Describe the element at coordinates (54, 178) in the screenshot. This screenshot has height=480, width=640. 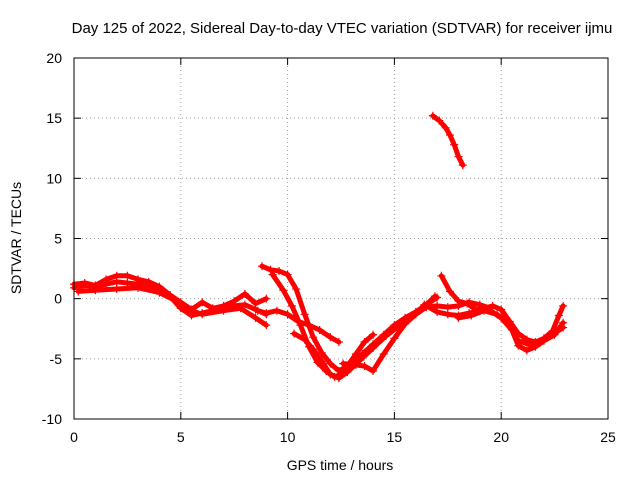
I see `y-tick-label: 10` at that location.